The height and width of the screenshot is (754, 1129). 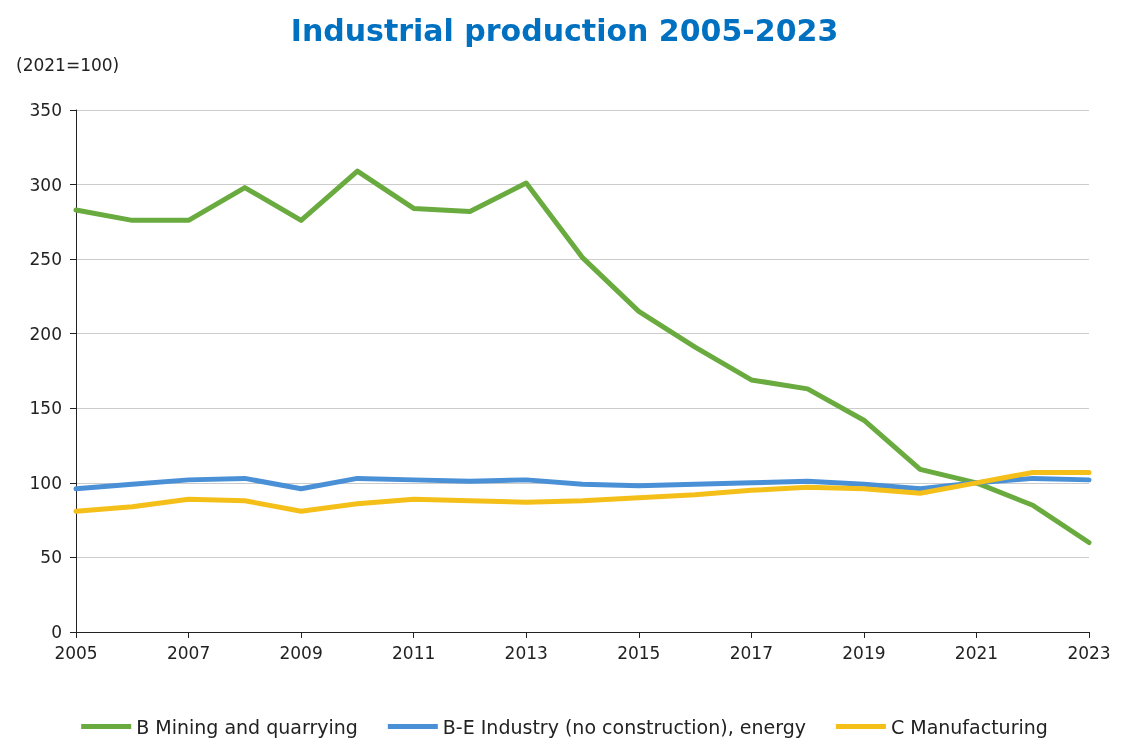 What do you see at coordinates (45, 482) in the screenshot?
I see `y-tick-label: 100` at bounding box center [45, 482].